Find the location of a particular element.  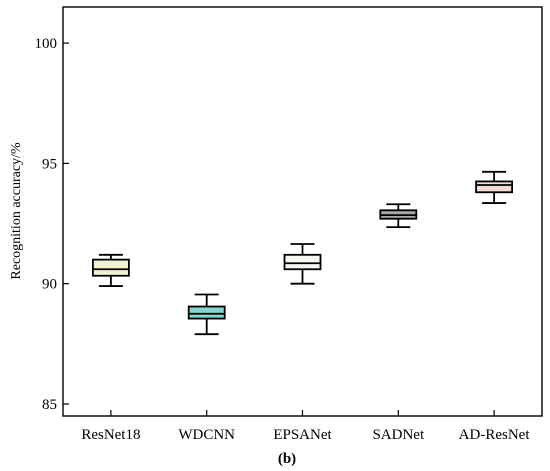

x-tick-label: EPSANet is located at coordinates (302, 435).